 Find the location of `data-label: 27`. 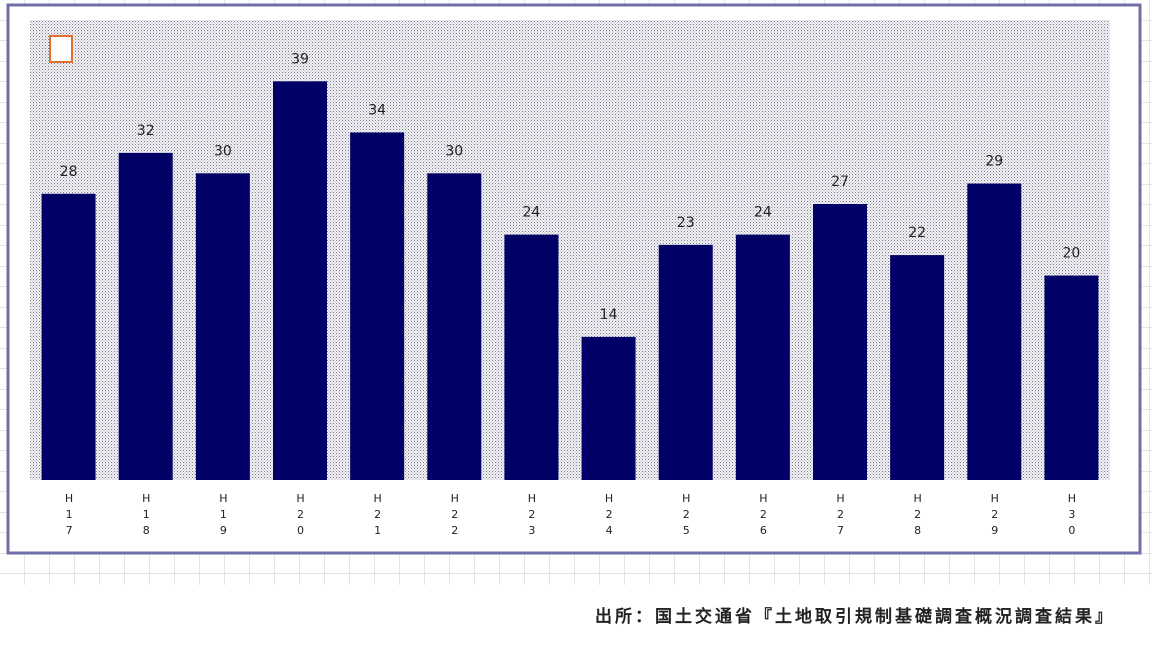

data-label: 27 is located at coordinates (840, 182).